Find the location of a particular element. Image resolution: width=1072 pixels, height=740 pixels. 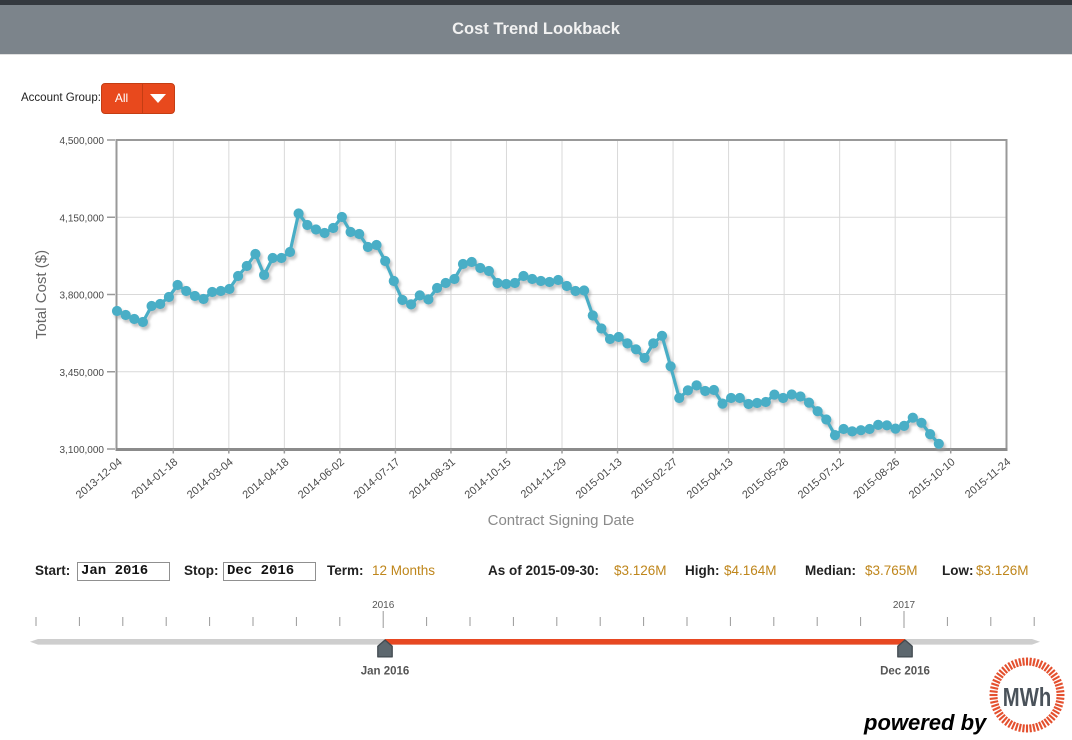

svg-text: 2017 is located at coordinates (904, 605).